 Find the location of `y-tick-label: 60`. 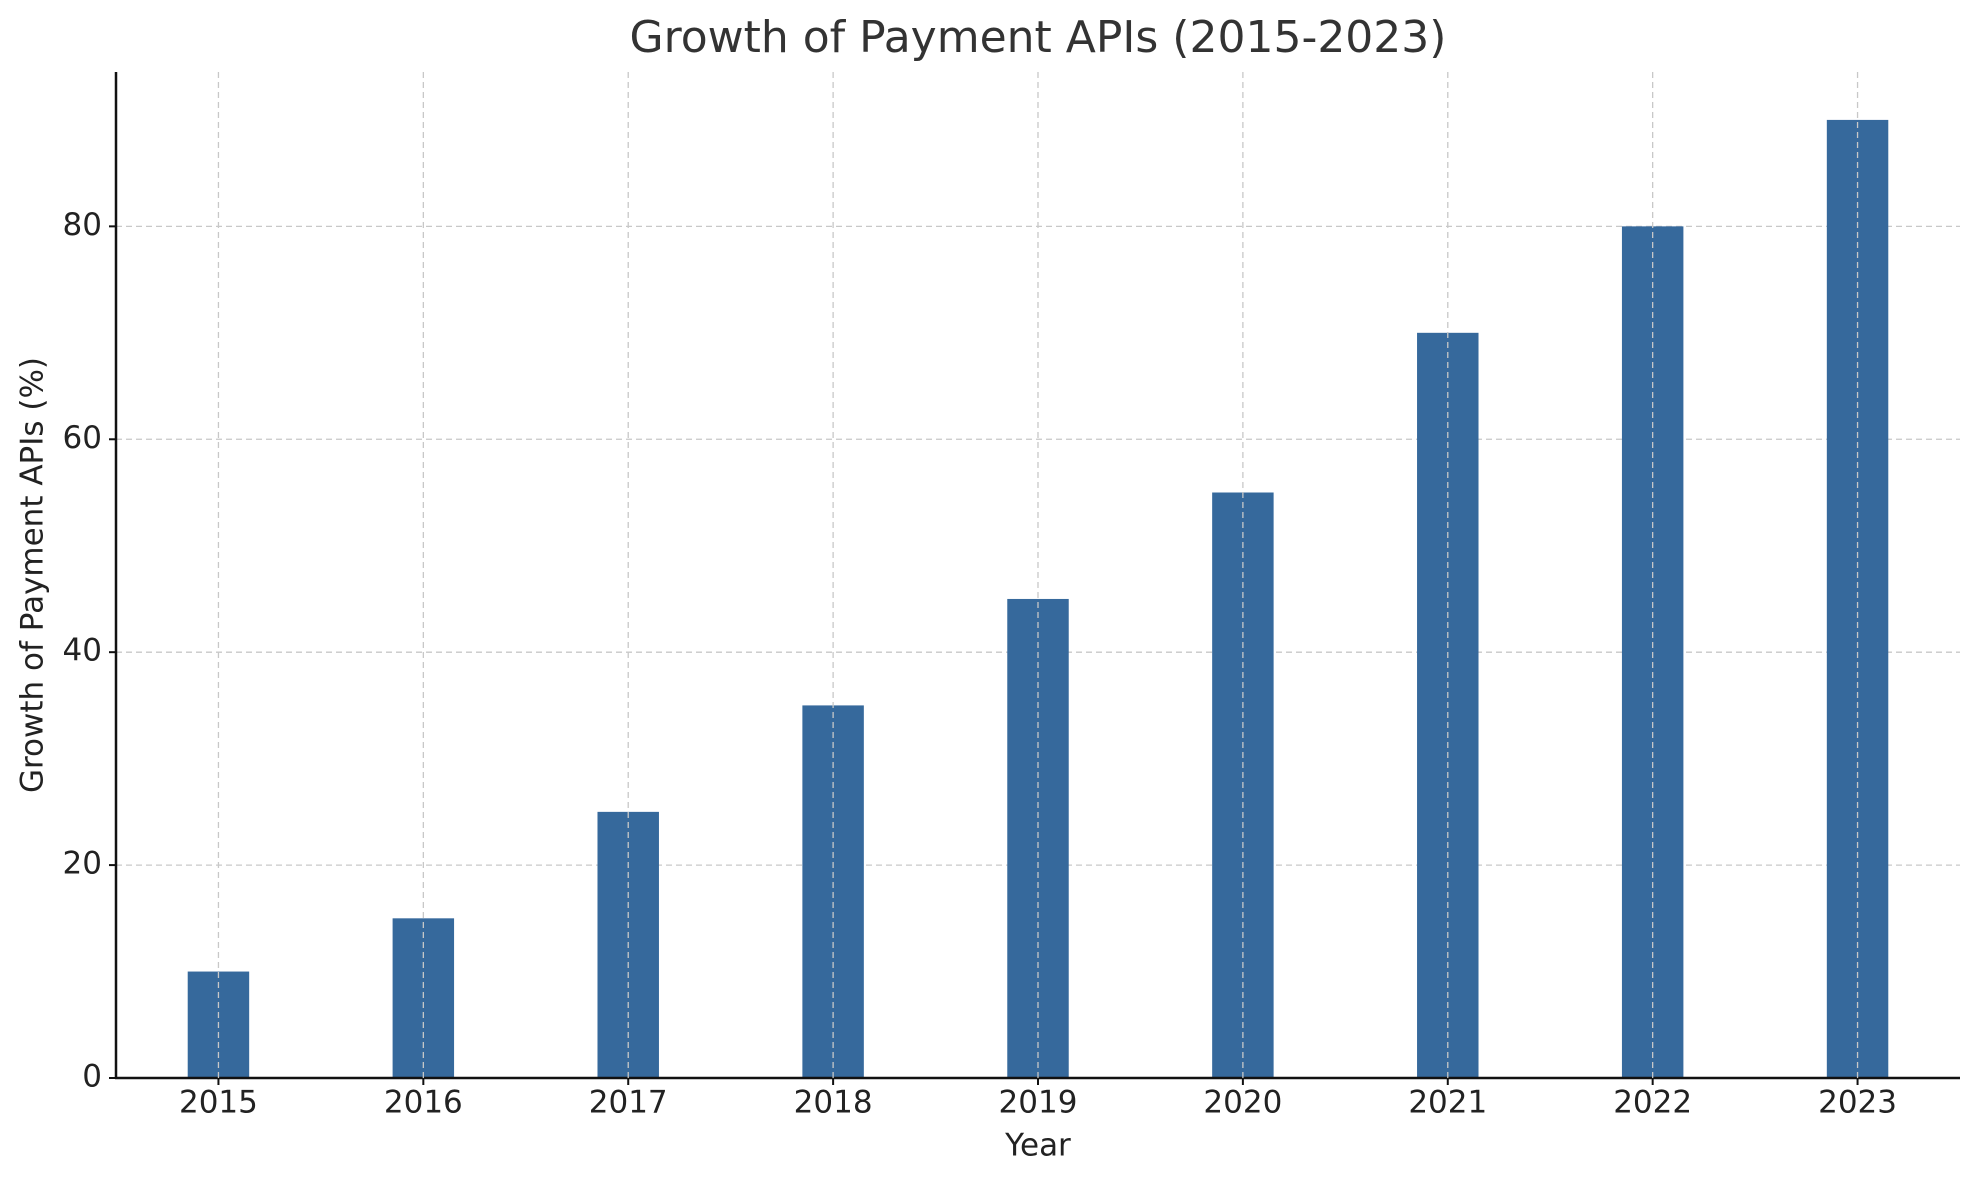

y-tick-label: 60 is located at coordinates (82, 438).